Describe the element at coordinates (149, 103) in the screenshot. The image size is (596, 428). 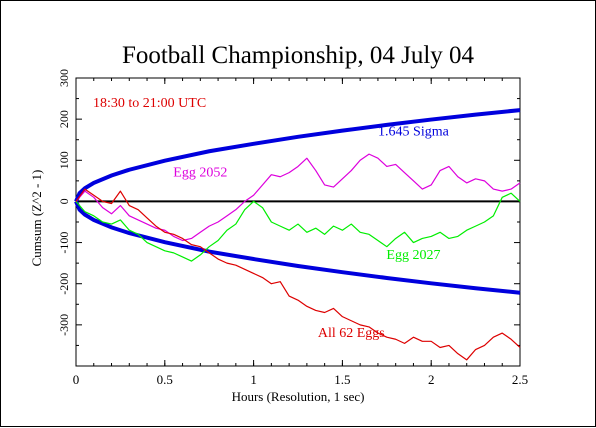
I see `chart-subtitle: 18:30 to 21:00 UTC` at that location.